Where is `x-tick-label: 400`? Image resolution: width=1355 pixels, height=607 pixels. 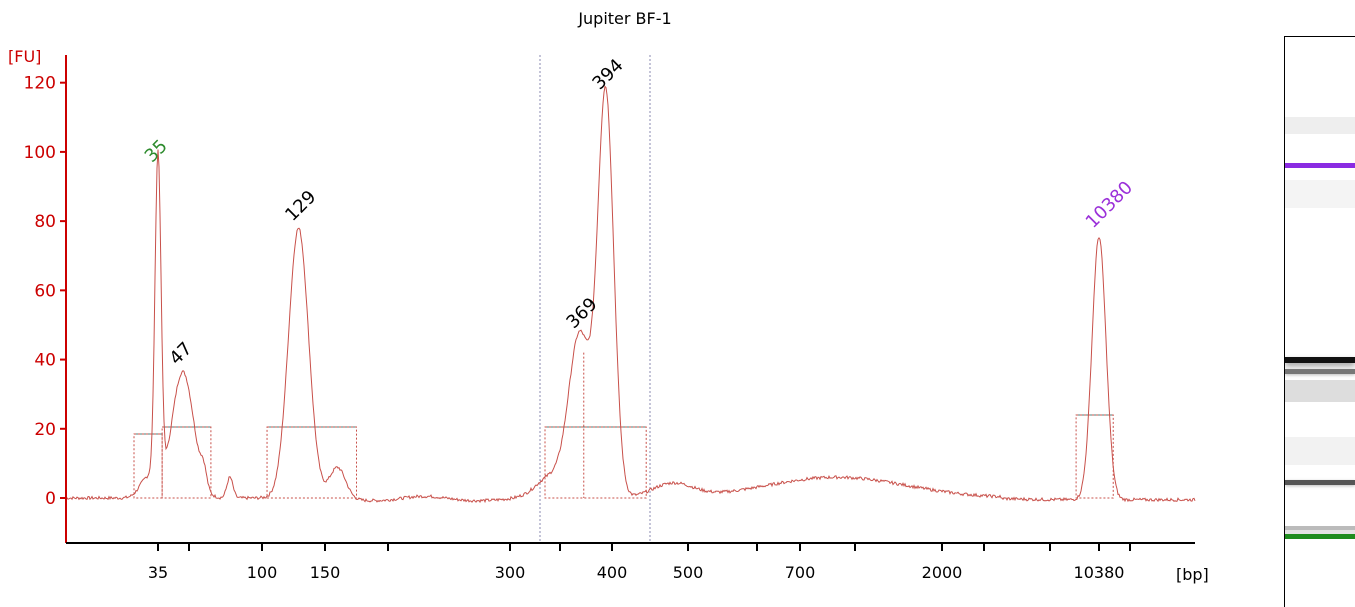
x-tick-label: 400 is located at coordinates (612, 572).